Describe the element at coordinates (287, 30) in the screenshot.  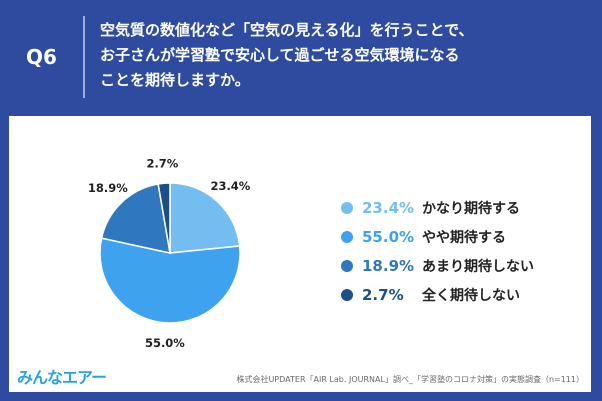
I see `question-line-1: 空気質の数値化など「空気の見える化」を行うことで、` at that location.